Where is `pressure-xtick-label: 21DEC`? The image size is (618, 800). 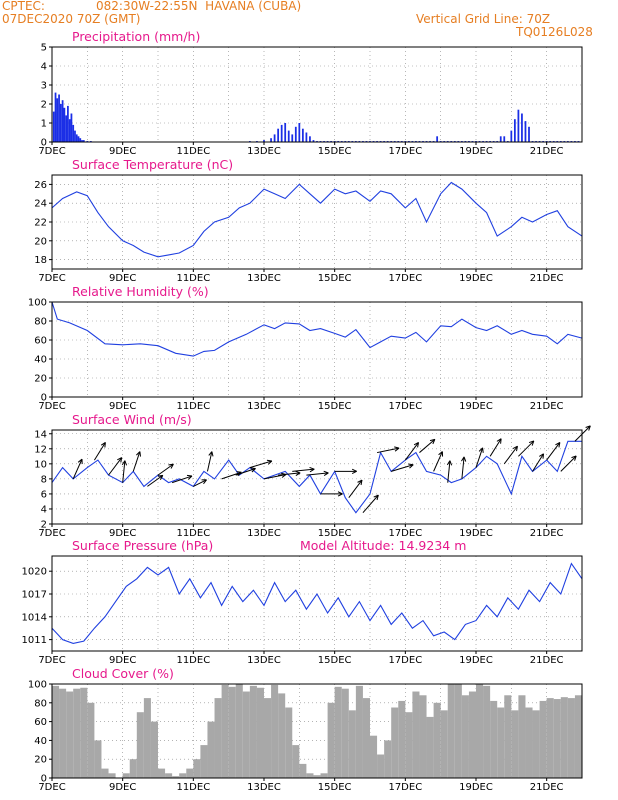
pressure-xtick-label: 21DEC is located at coordinates (547, 660).